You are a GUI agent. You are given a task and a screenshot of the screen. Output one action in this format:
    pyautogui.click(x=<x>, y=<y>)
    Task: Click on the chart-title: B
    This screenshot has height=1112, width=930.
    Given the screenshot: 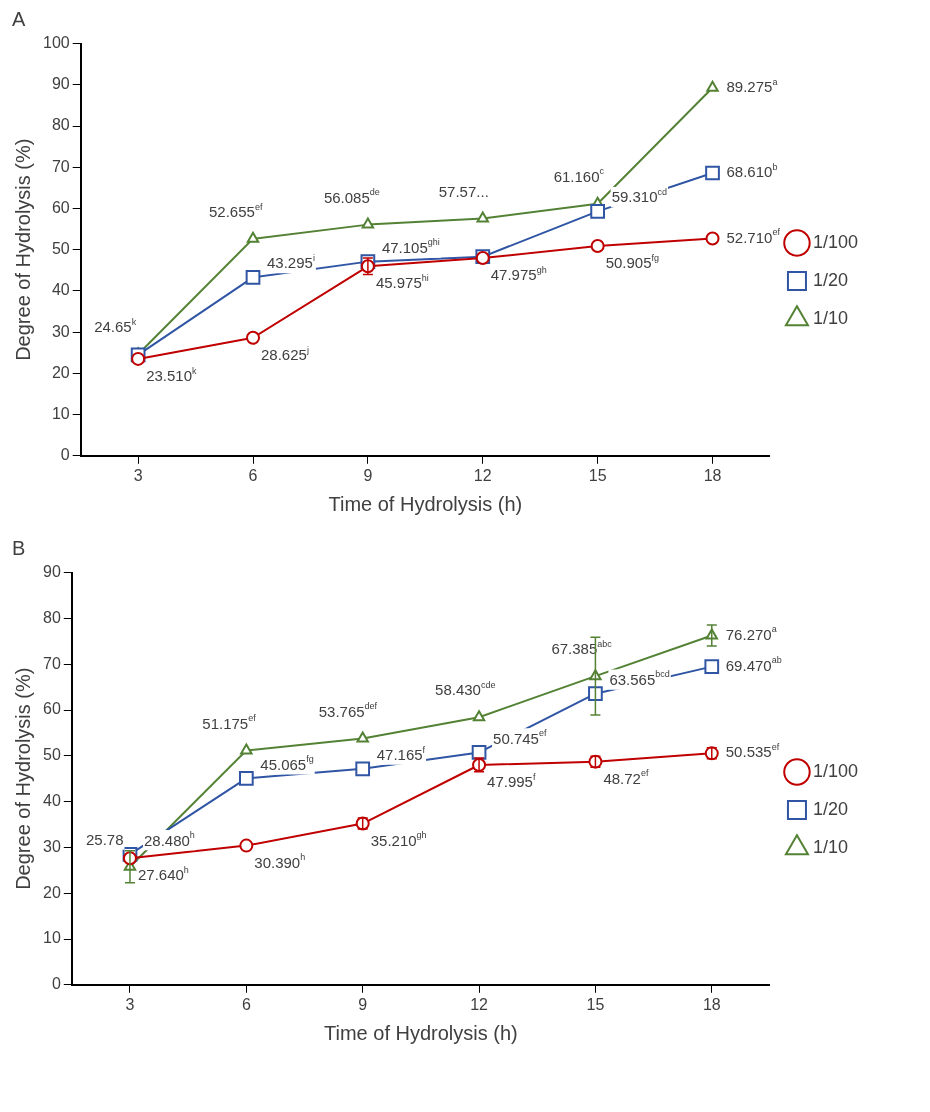 What is the action you would take?
    pyautogui.click(x=19, y=548)
    